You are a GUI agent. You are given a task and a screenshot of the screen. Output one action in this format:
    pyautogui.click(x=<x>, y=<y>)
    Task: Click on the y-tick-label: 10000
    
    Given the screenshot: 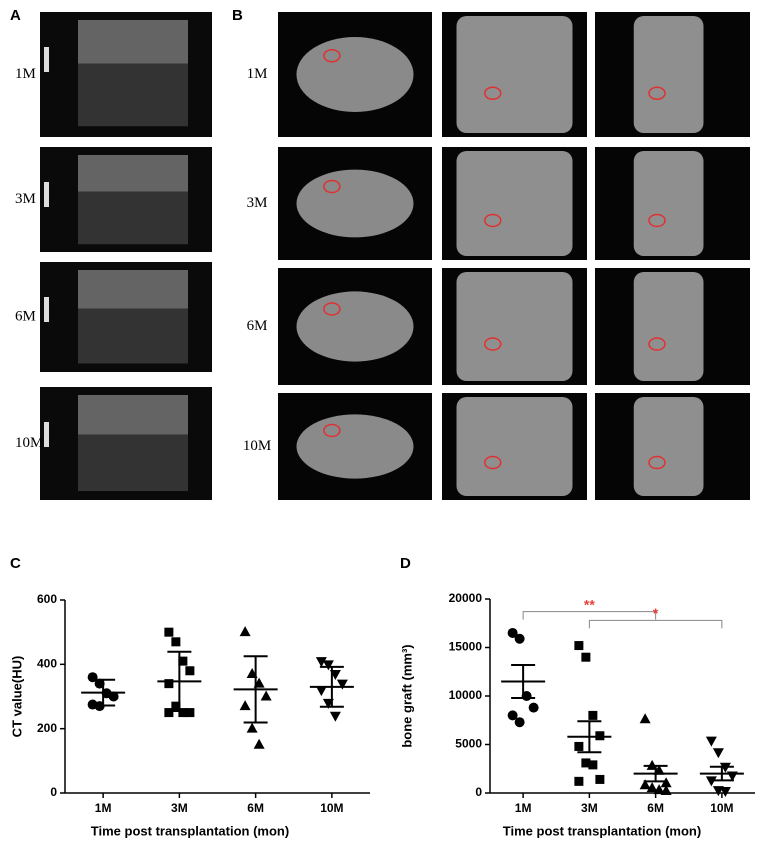 What is the action you would take?
    pyautogui.click(x=466, y=695)
    